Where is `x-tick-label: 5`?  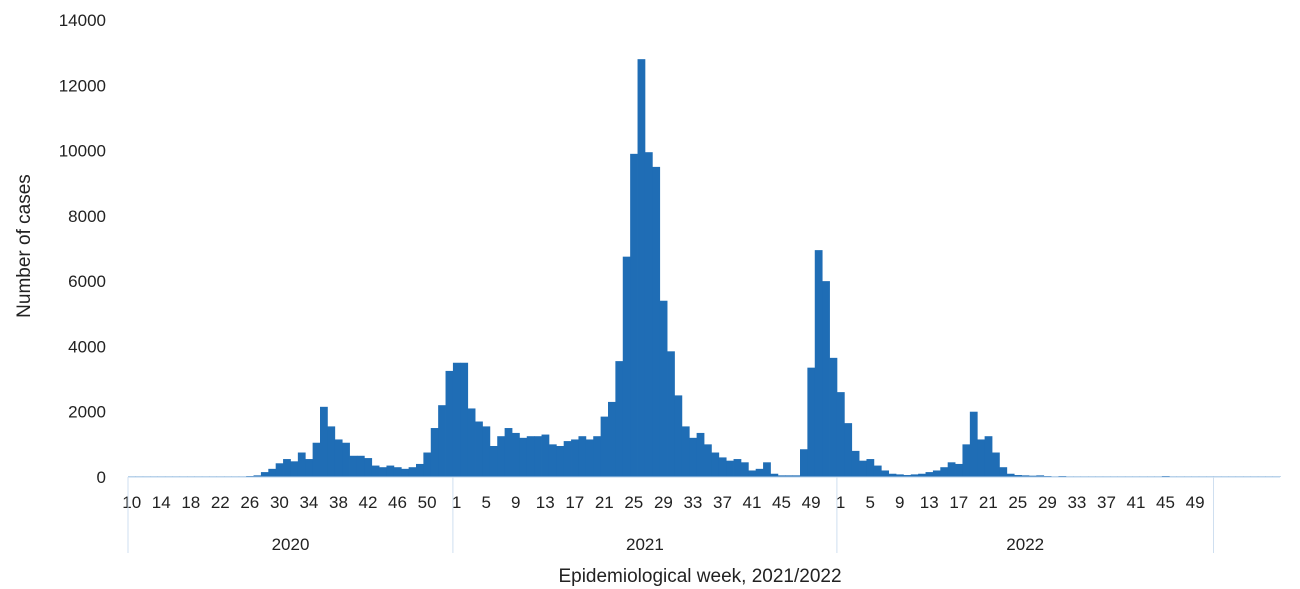
x-tick-label: 5 is located at coordinates (485, 502).